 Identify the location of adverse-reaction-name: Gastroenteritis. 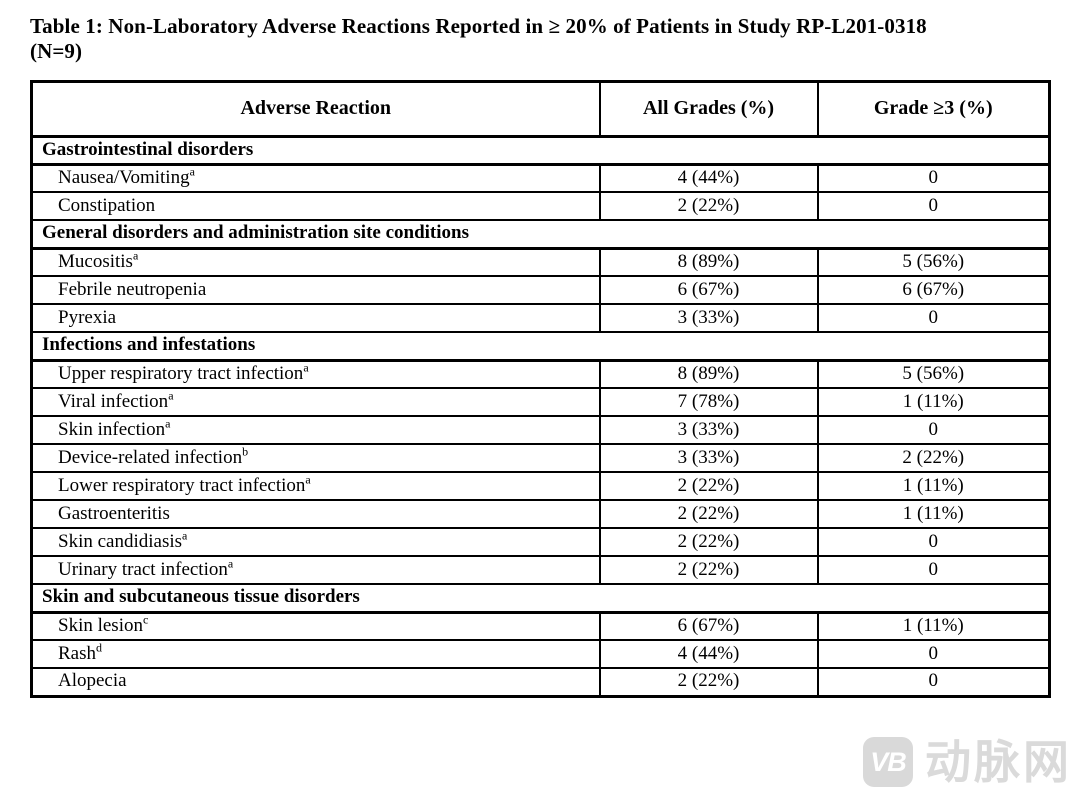
(315, 514).